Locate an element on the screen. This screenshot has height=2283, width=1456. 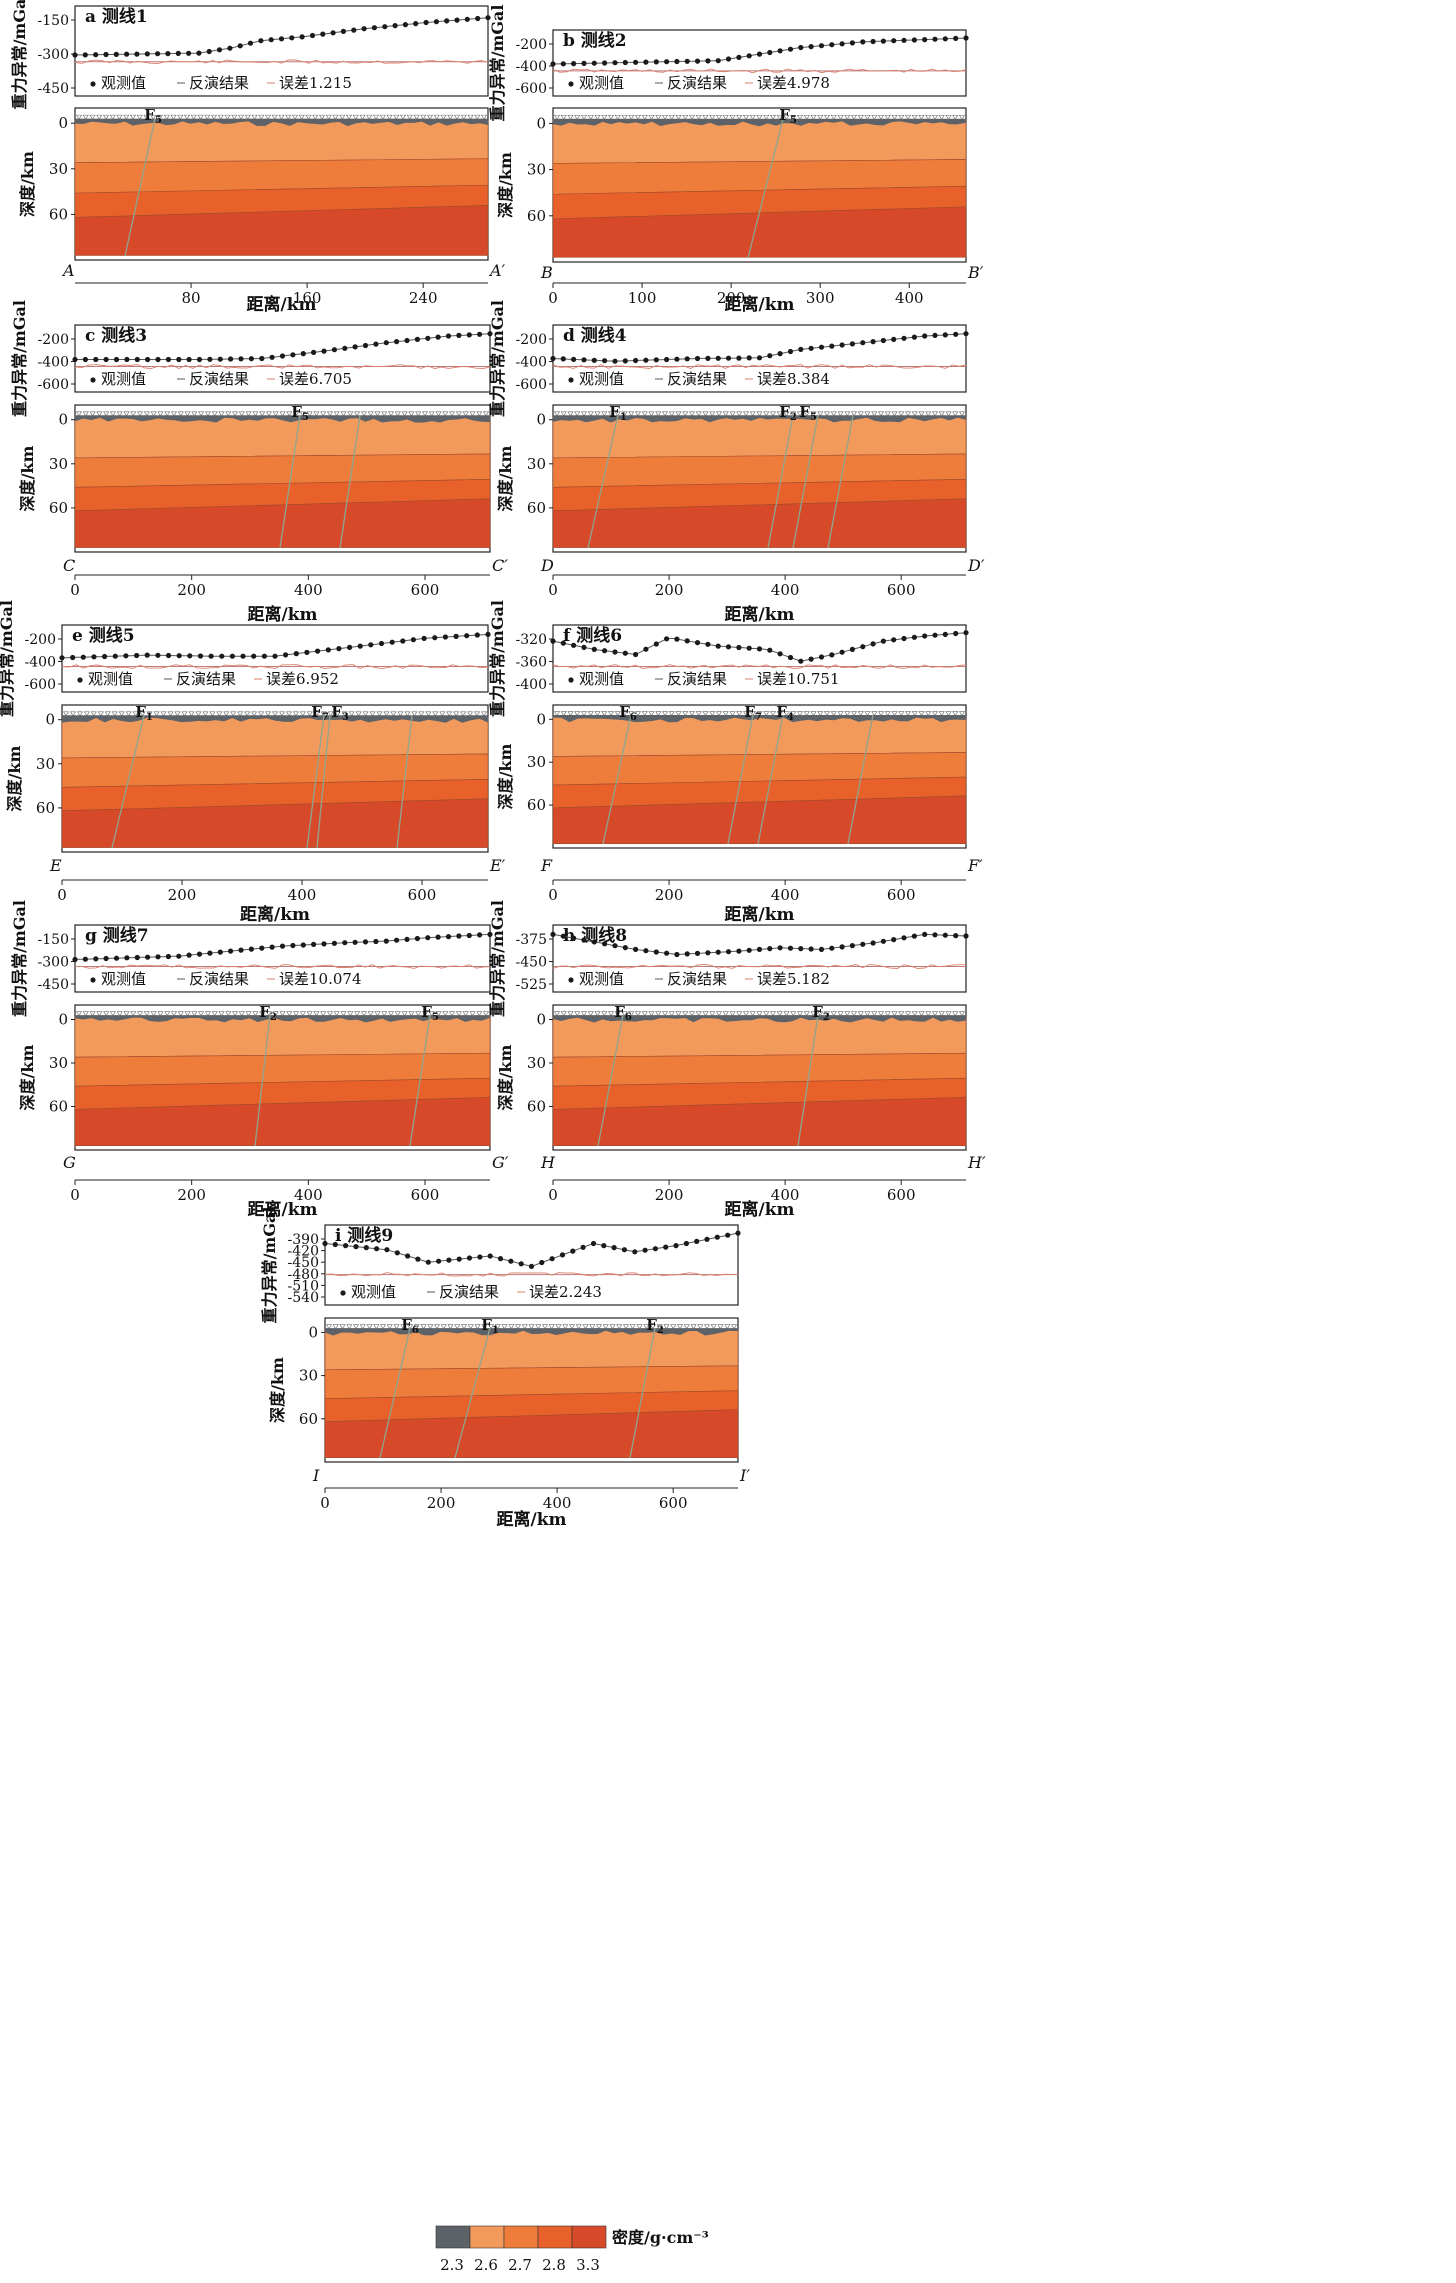
density-value: 2.8 is located at coordinates (554, 2265).